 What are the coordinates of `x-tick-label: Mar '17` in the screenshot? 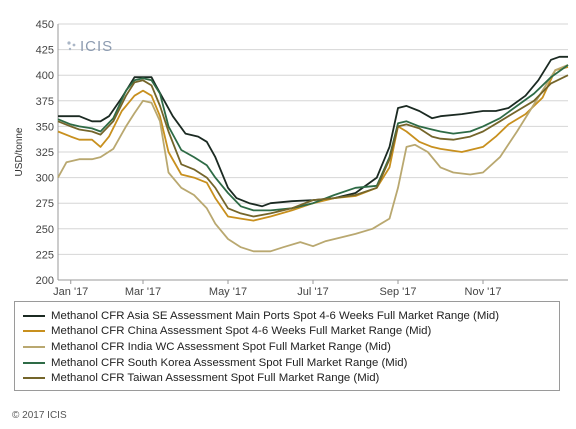 It's located at (143, 292).